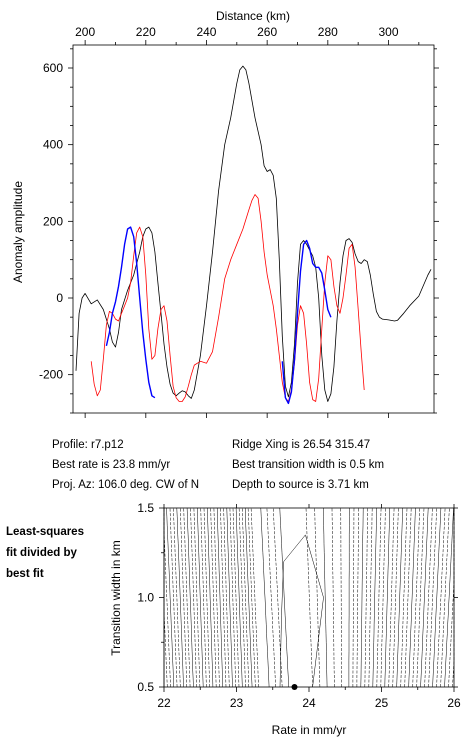 This screenshot has width=467, height=745. What do you see at coordinates (301, 445) in the screenshot?
I see `info-ridge-xing: Ridge Xing is 26.54 315.47` at bounding box center [301, 445].